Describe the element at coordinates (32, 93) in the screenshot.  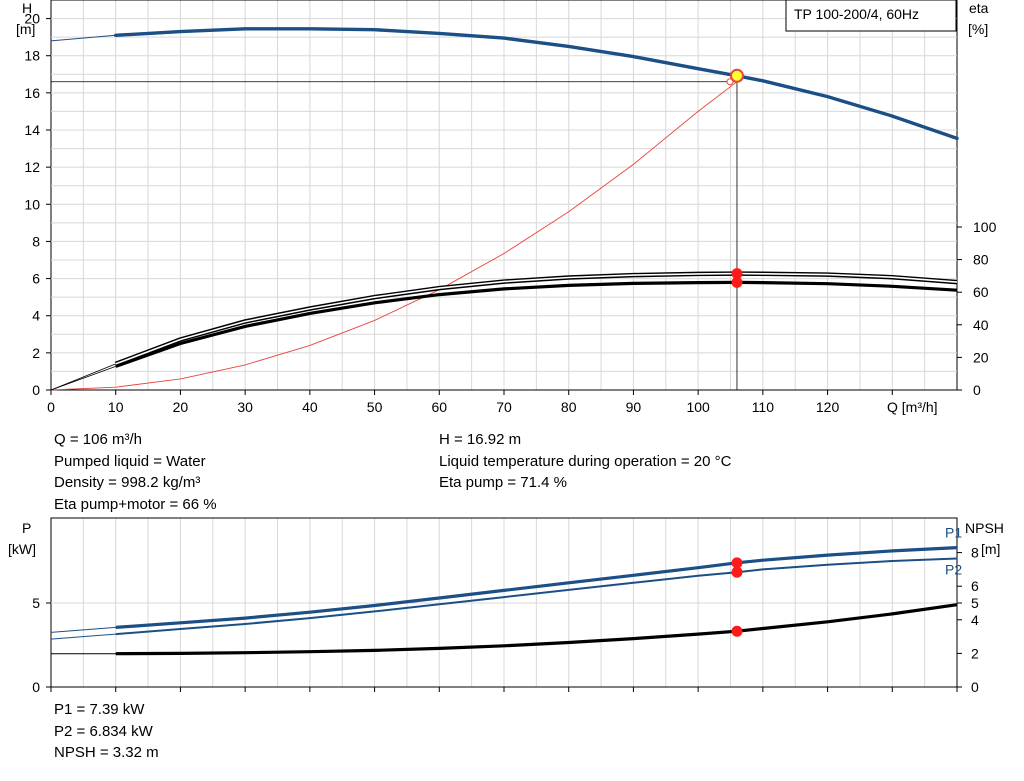
I see `y-tick-label-left: 16` at that location.